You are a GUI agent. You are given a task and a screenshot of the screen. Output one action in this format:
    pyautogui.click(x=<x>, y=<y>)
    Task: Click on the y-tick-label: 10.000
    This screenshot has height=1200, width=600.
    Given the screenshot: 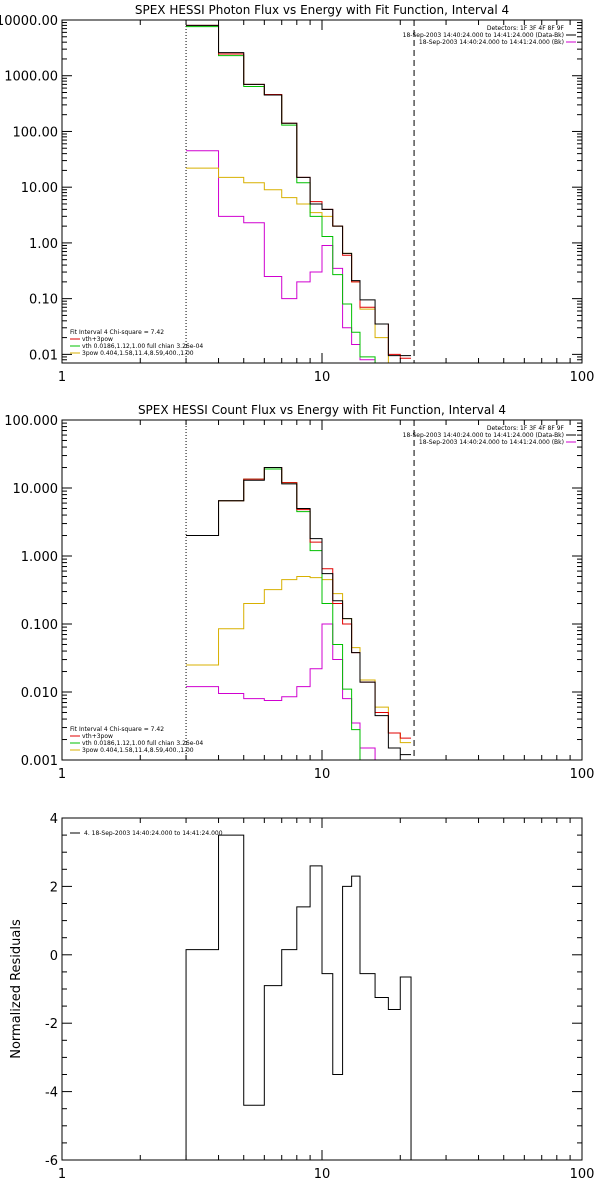 What is the action you would take?
    pyautogui.click(x=36, y=489)
    